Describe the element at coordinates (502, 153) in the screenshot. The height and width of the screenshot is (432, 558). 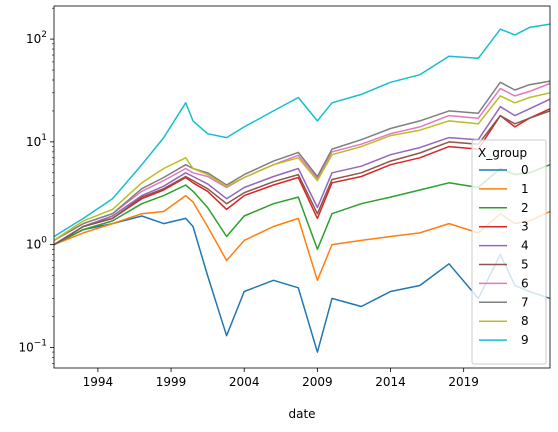
I see `legend-title: X_group` at that location.